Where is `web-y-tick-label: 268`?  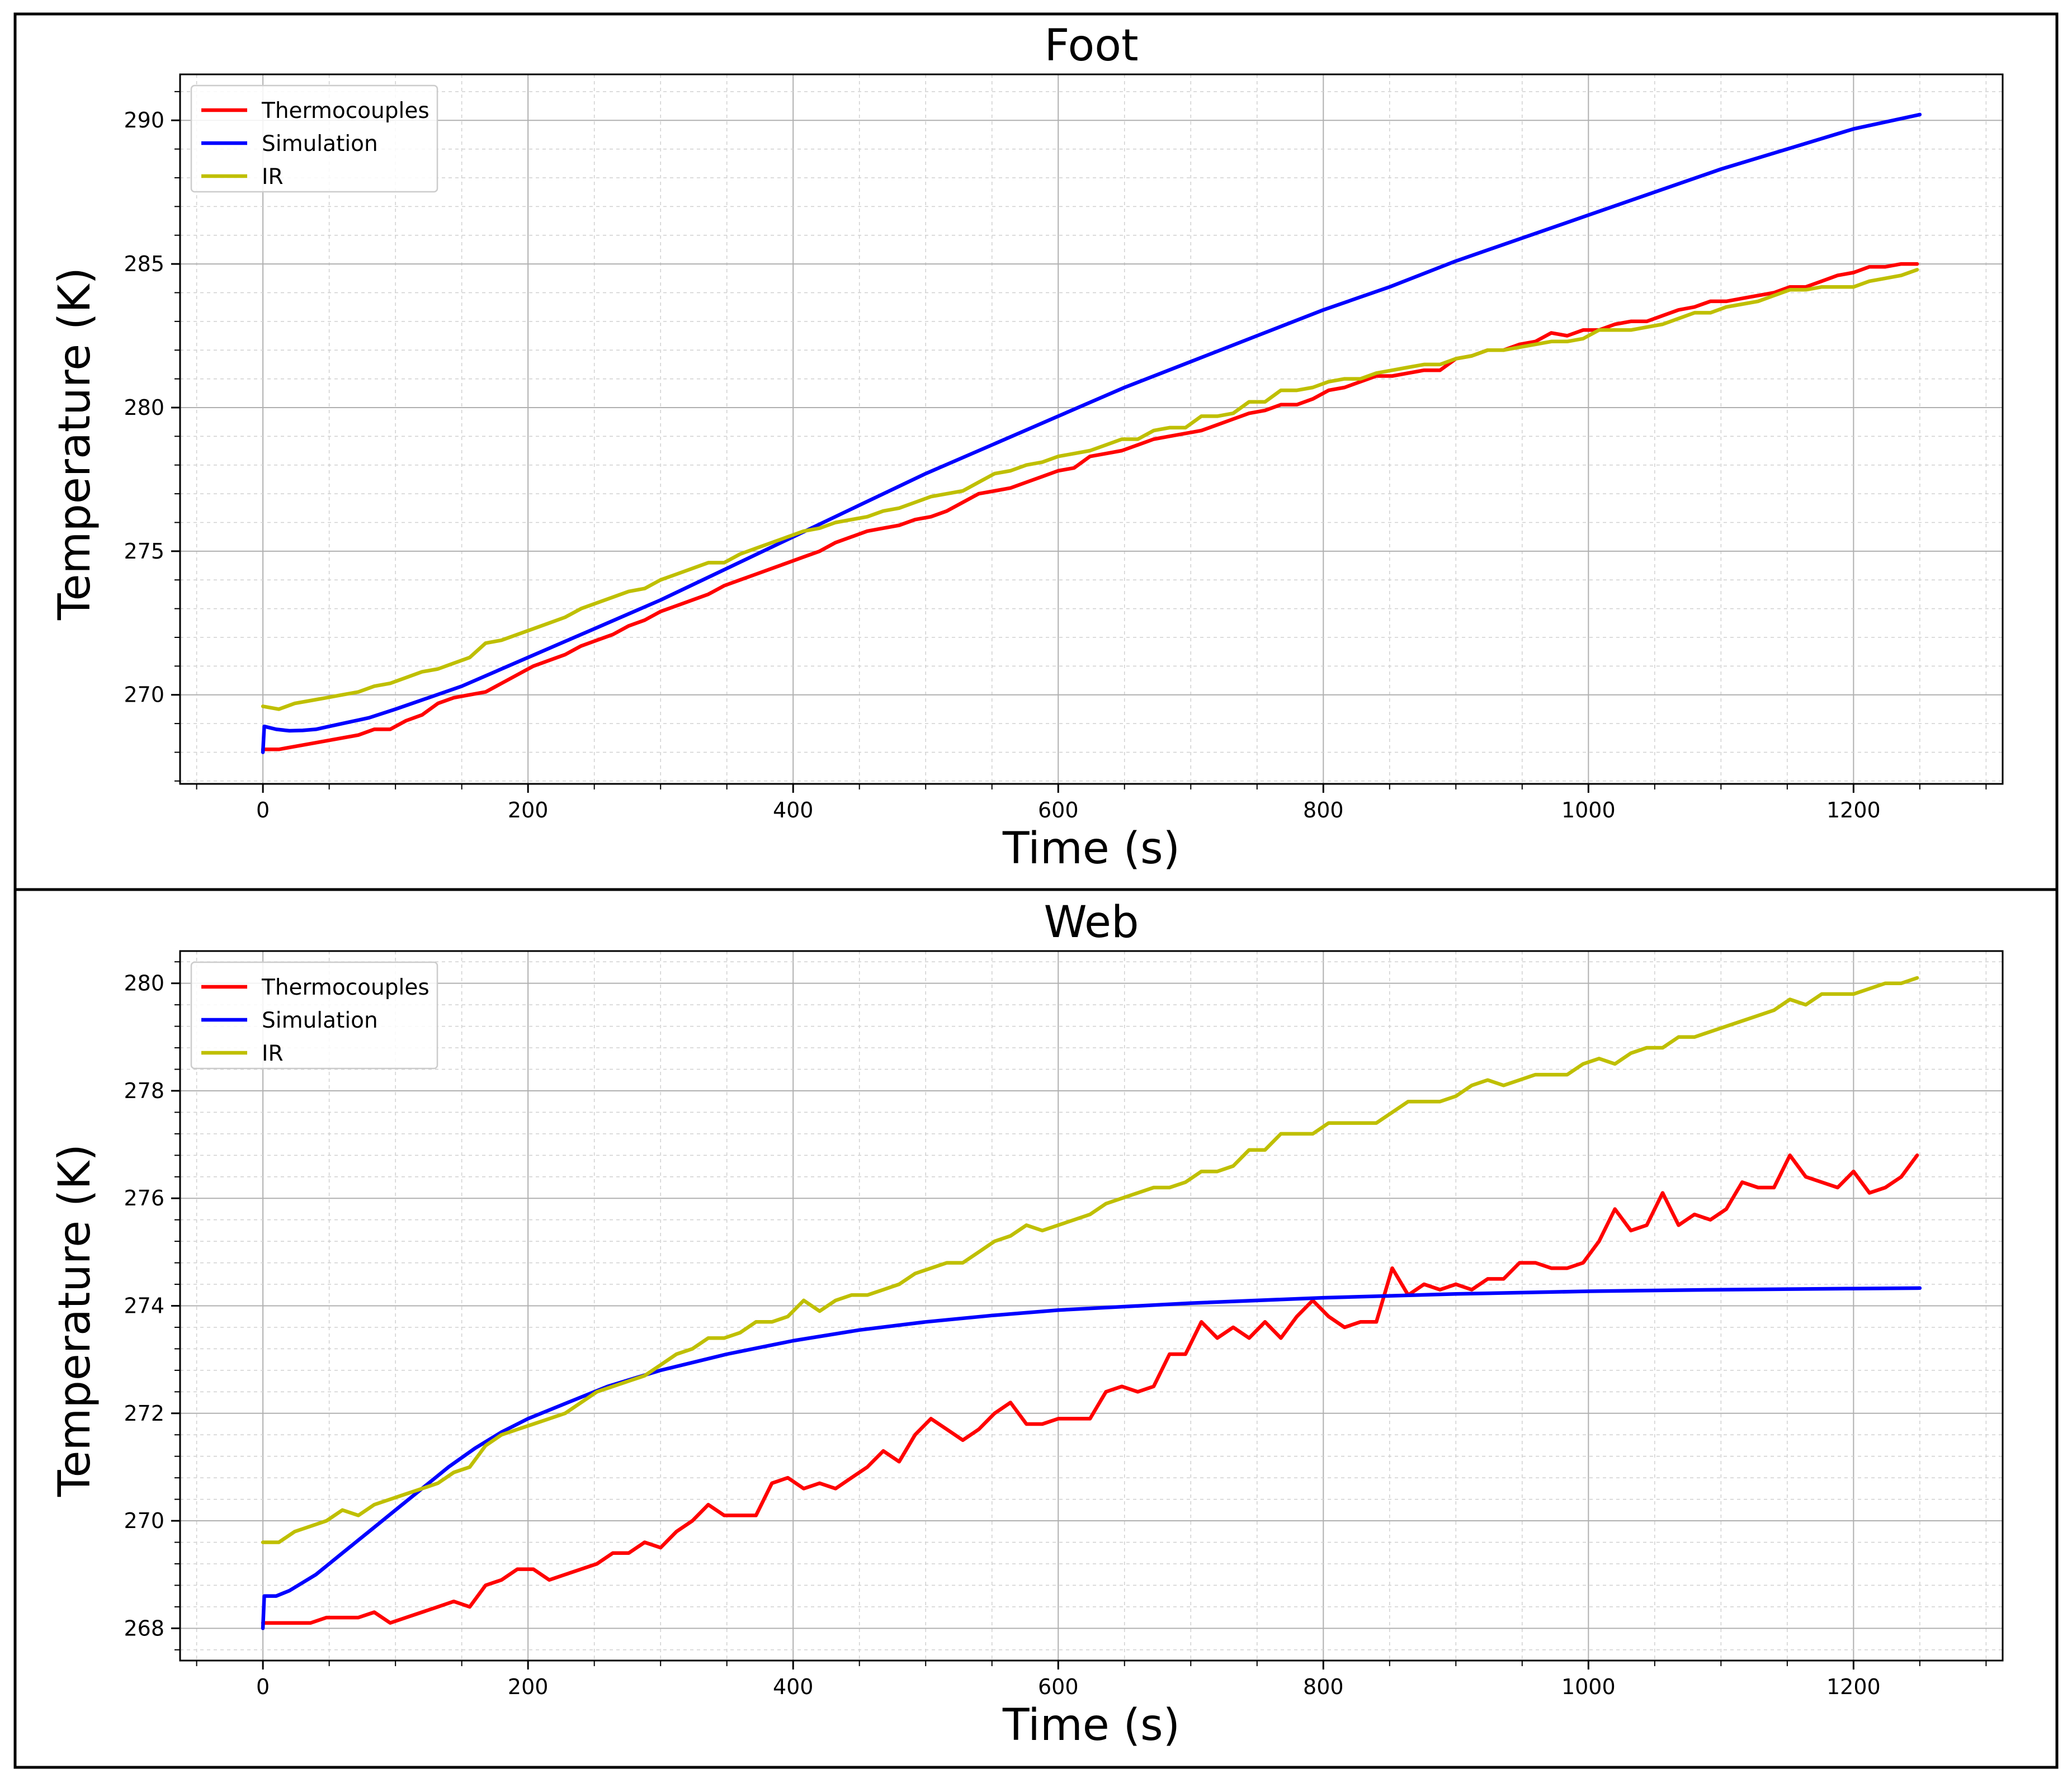 web-y-tick-label: 268 is located at coordinates (144, 1628).